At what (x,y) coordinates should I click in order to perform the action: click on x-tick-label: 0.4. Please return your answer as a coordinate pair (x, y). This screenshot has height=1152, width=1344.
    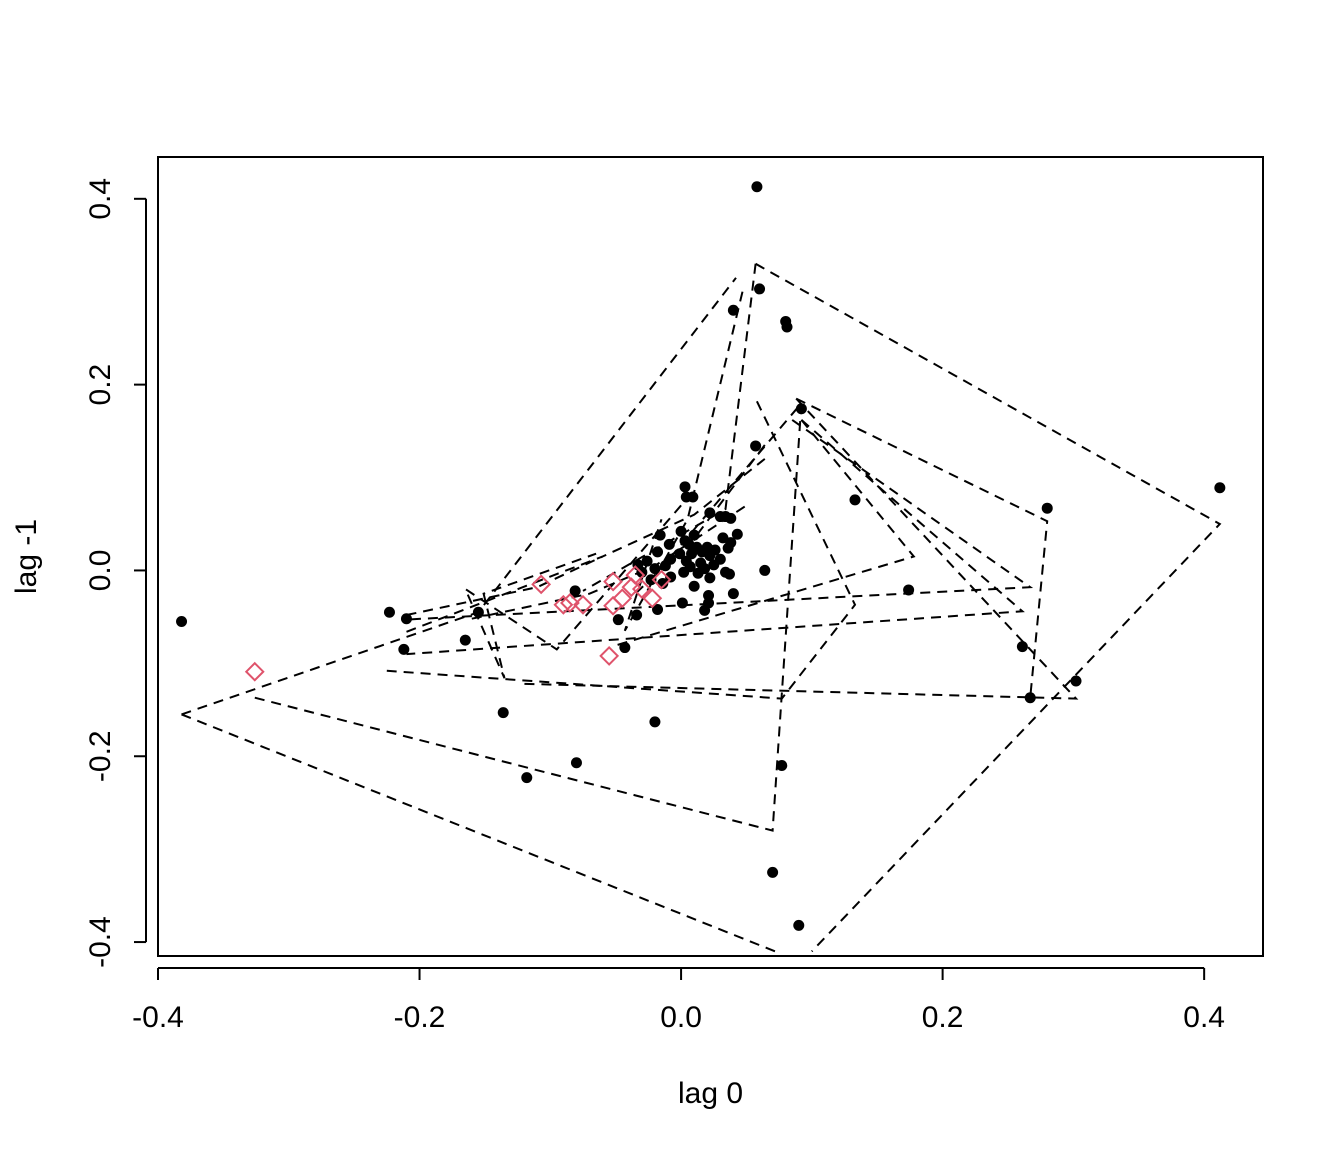
    Looking at the image, I should click on (1204, 1017).